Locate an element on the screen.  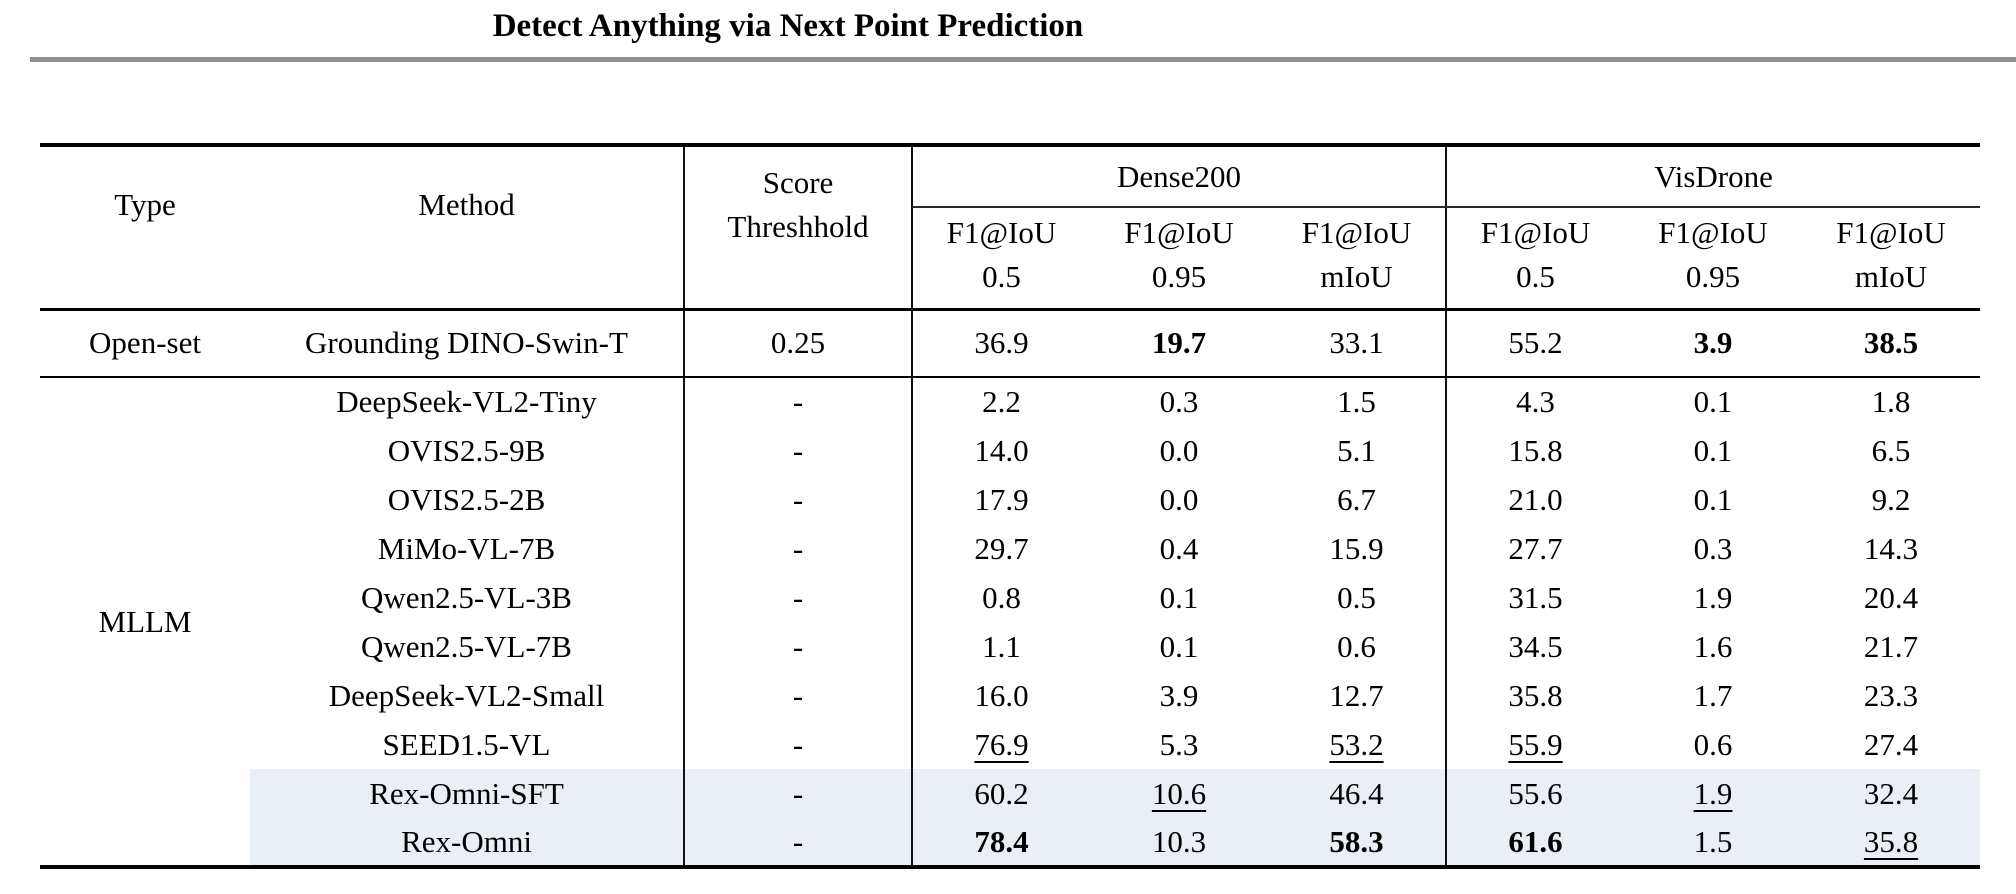
value-cell: 14.0 is located at coordinates (1001, 450).